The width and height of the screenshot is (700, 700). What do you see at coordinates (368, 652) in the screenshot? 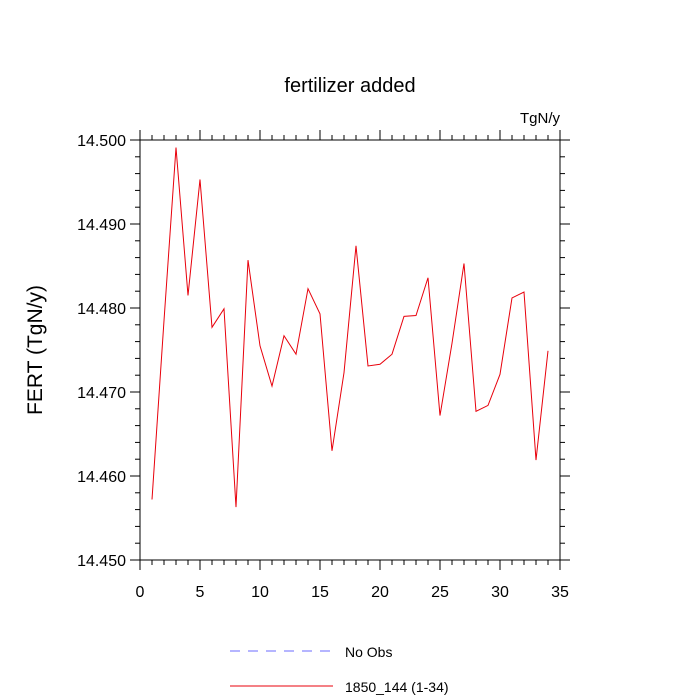
I see `legend-label: No Obs` at bounding box center [368, 652].